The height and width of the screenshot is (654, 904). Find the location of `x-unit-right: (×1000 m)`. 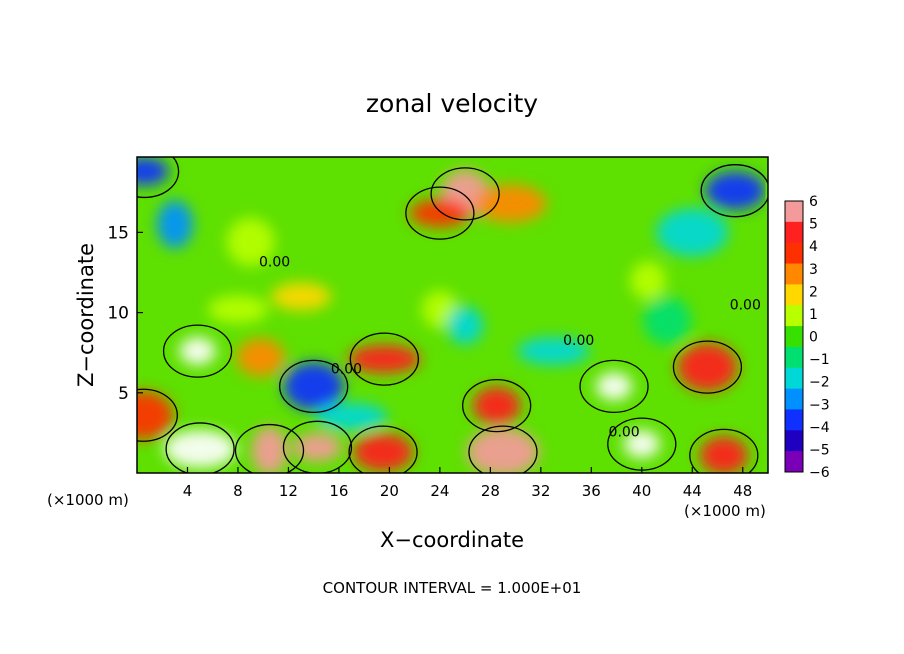

x-unit-right: (×1000 m) is located at coordinates (725, 511).